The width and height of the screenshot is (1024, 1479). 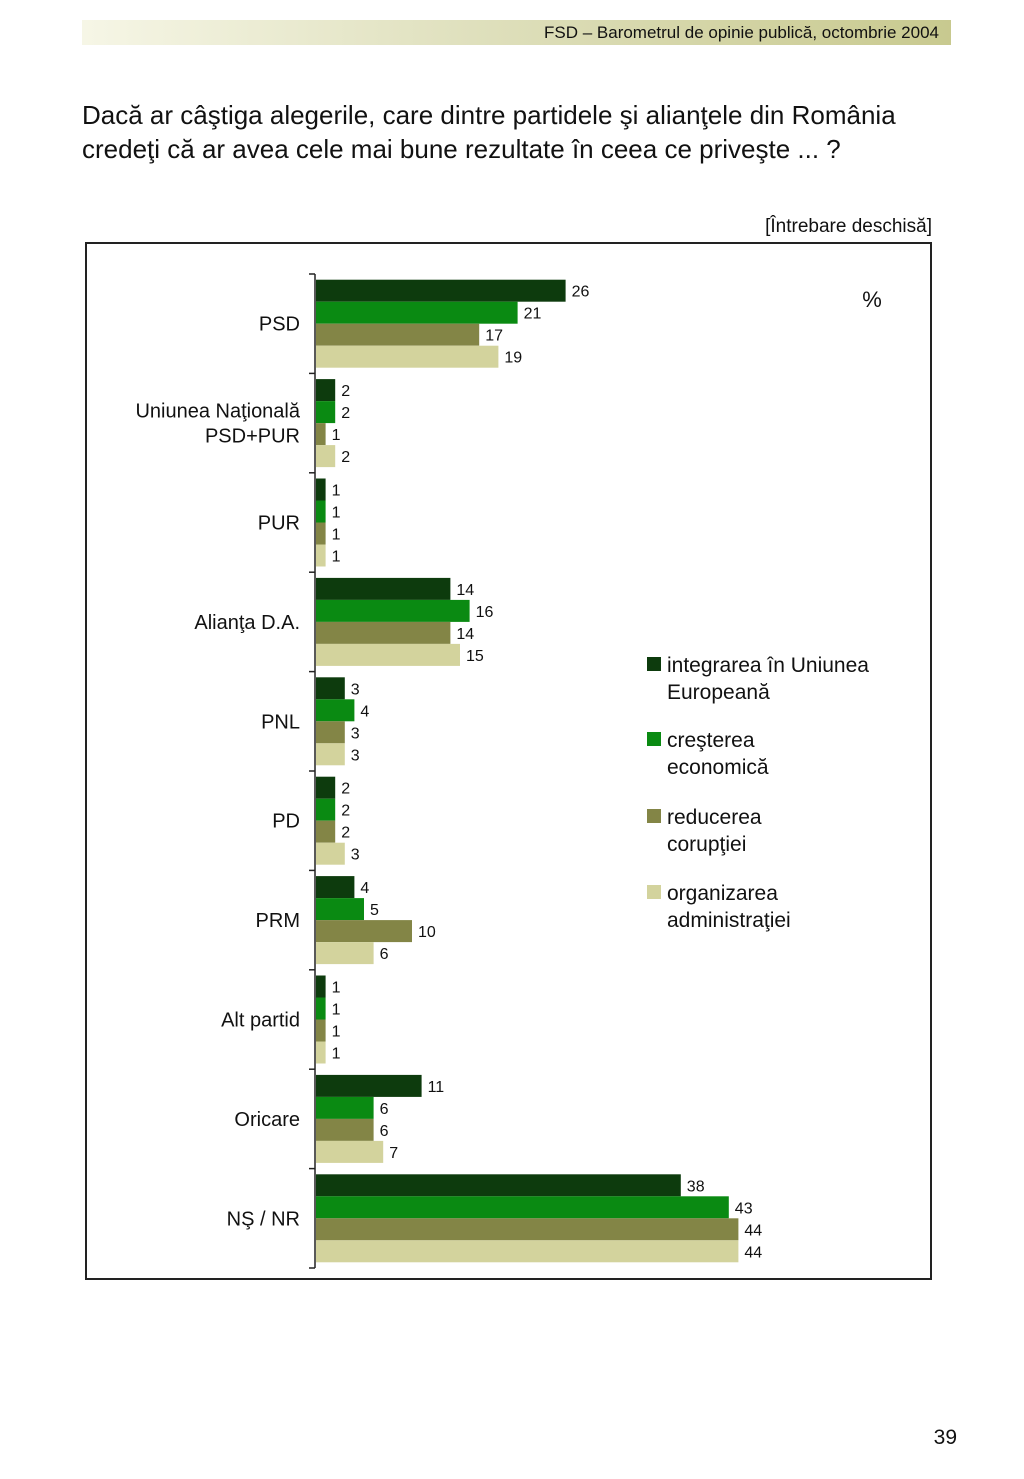 What do you see at coordinates (581, 292) in the screenshot?
I see `data-label: 26` at bounding box center [581, 292].